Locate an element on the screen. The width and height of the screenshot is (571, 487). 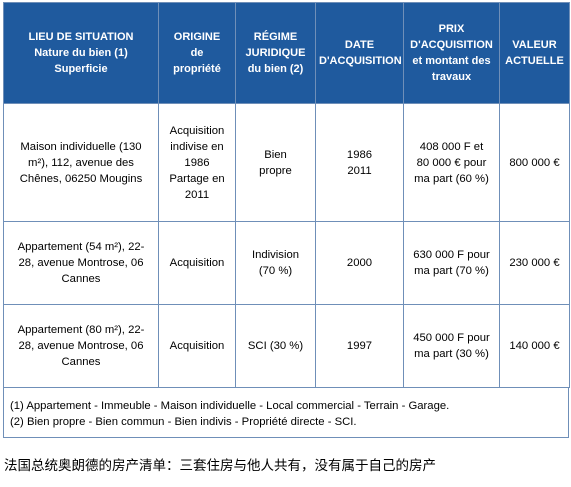
cell-price: 450 000 F pour ma part (30 %) is located at coordinates (451, 346).